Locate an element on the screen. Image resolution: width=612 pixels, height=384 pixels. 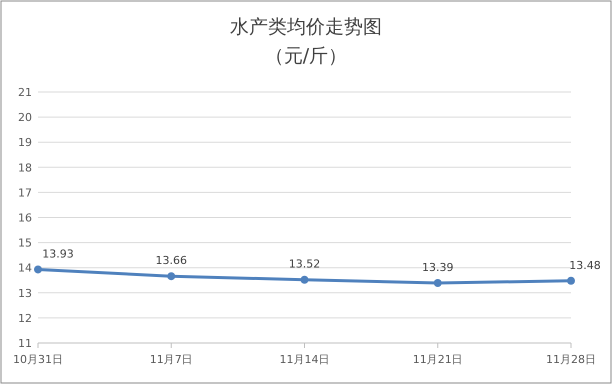
data-label: 13.66 is located at coordinates (171, 261).